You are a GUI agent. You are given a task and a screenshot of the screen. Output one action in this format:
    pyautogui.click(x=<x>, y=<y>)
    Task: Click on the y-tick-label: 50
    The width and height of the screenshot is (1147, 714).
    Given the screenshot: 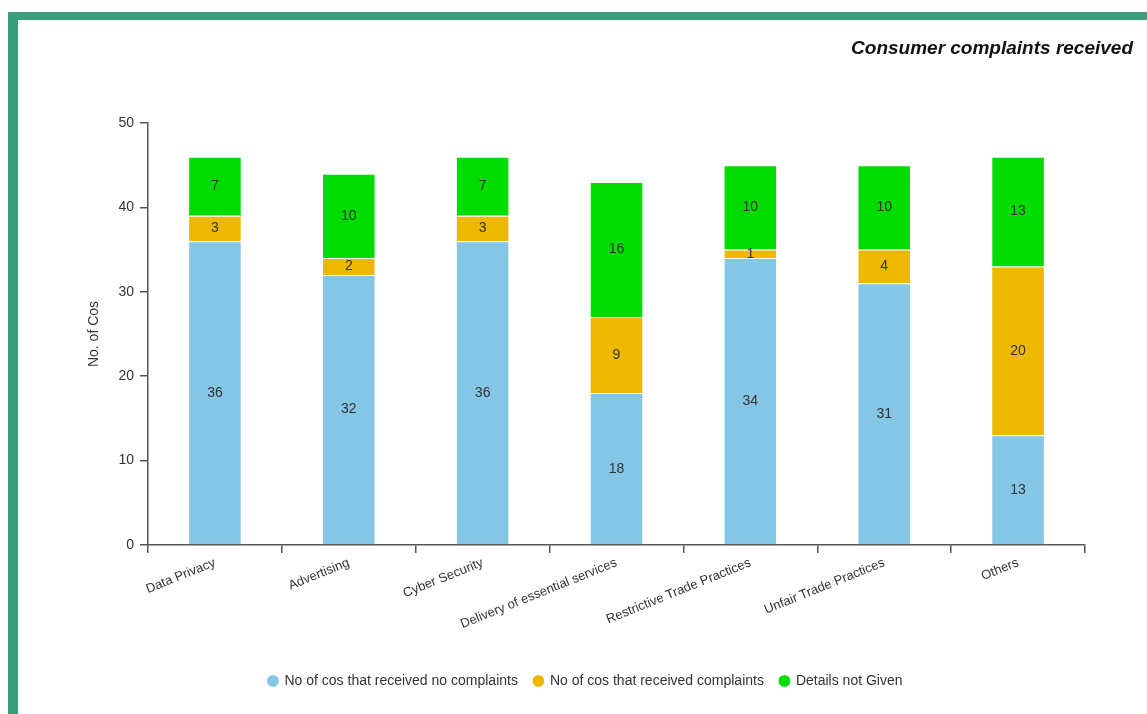 What is the action you would take?
    pyautogui.click(x=126, y=121)
    